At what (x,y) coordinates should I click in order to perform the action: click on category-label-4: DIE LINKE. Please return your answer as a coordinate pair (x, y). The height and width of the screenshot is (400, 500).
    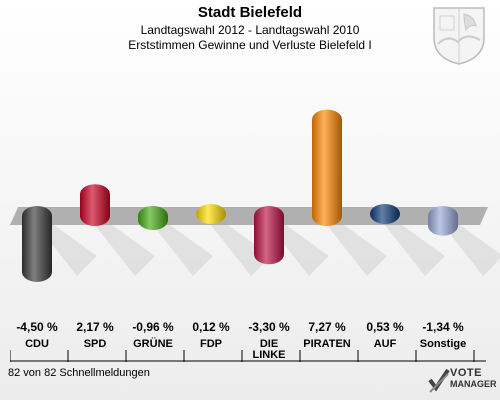
    Looking at the image, I should click on (269, 349).